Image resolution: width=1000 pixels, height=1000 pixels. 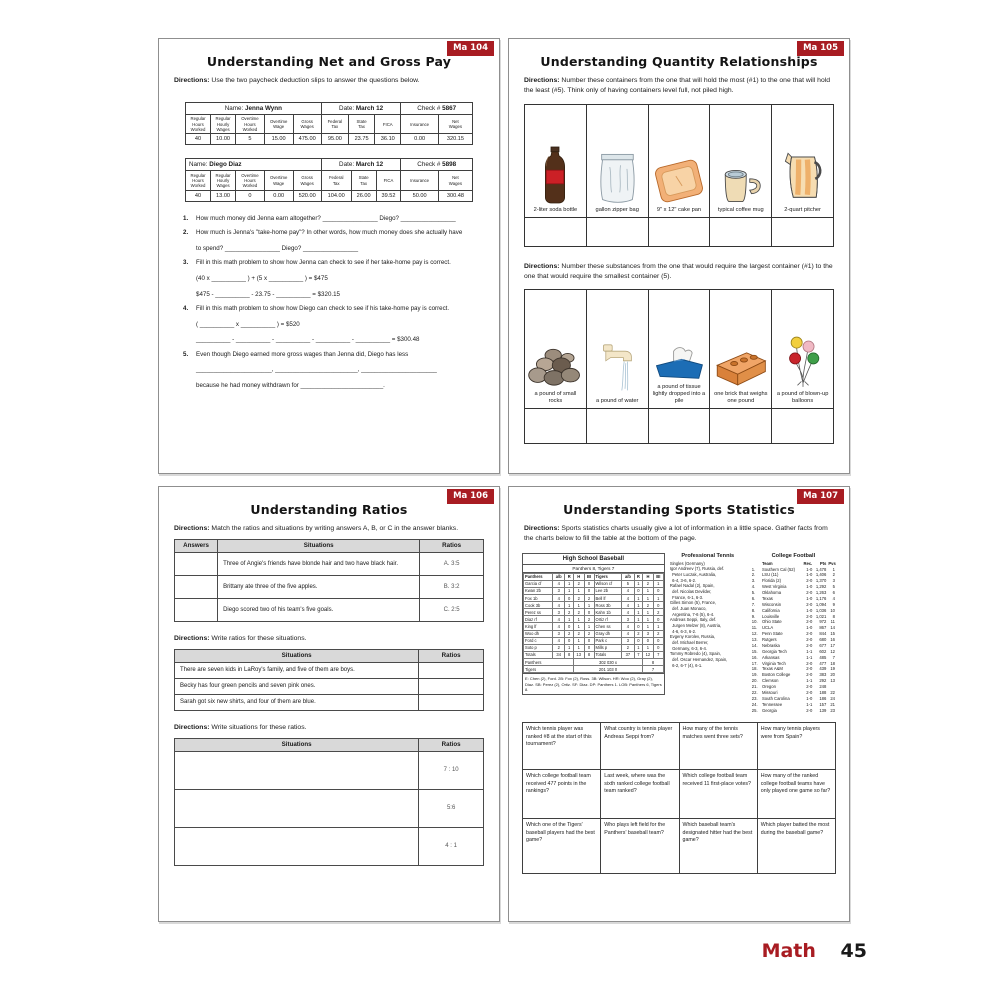 What do you see at coordinates (198, 180) in the screenshot?
I see `column-header: Regular Hours Worked` at bounding box center [198, 180].